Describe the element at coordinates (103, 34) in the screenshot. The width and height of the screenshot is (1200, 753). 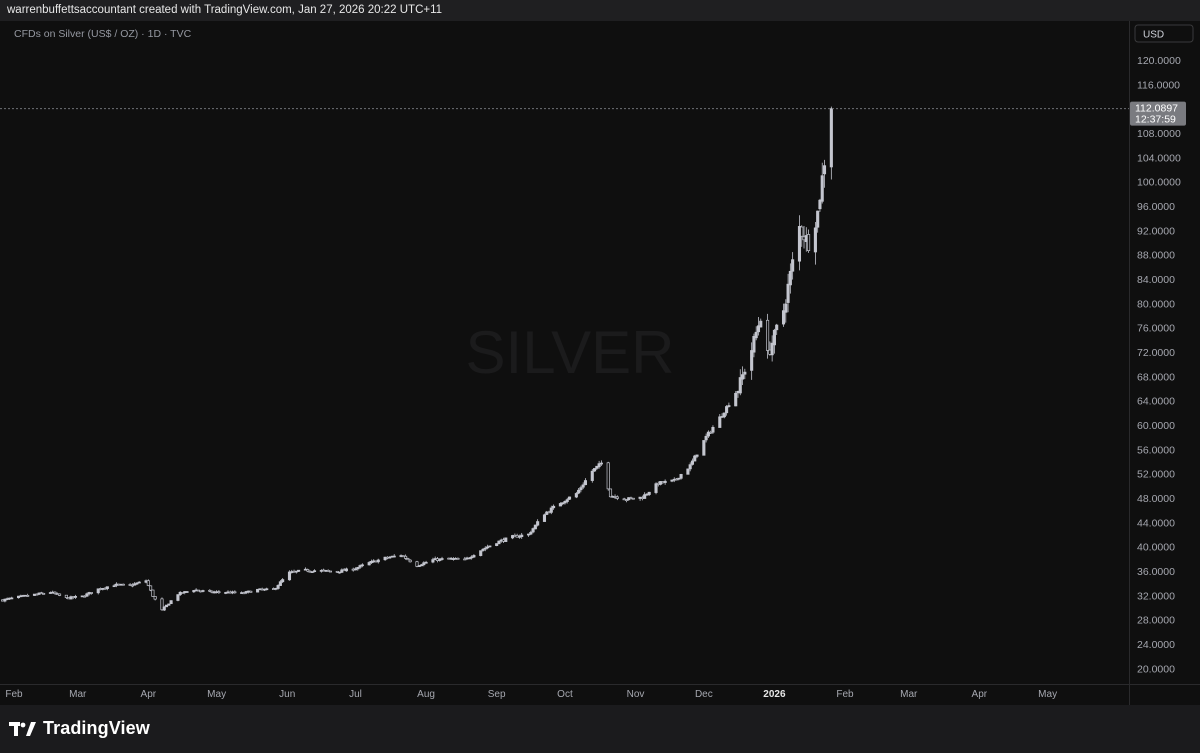
I see `symbol-label: CFDs on Silver (US$ / OZ) · 1D · TVC` at that location.